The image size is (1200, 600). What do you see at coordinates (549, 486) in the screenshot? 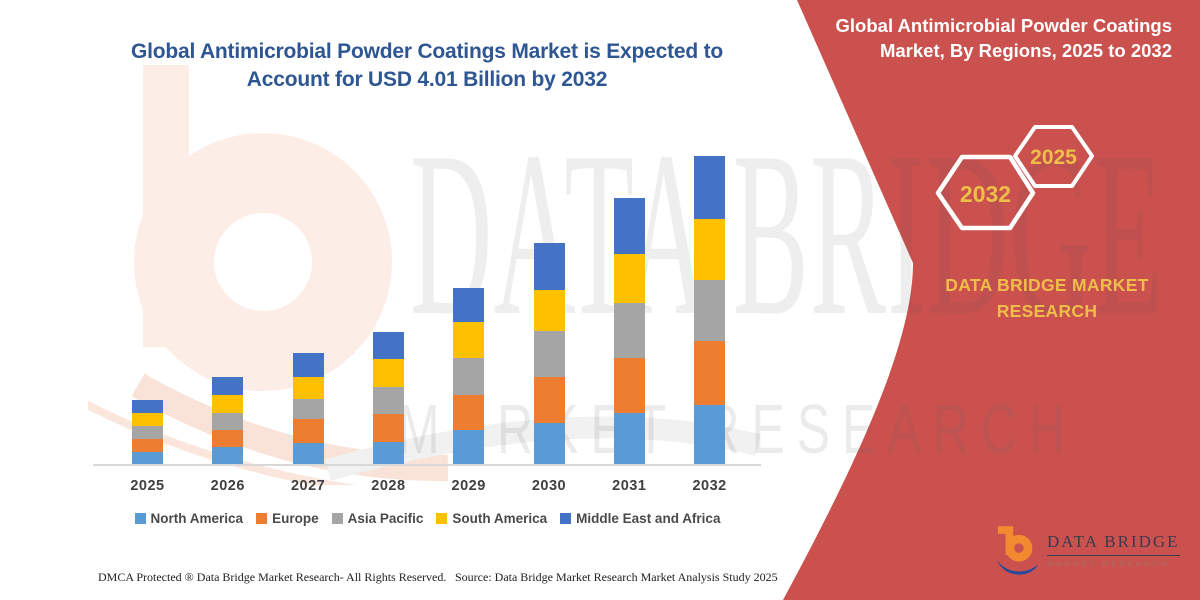
I see `x-axis-label: 2030` at bounding box center [549, 486].